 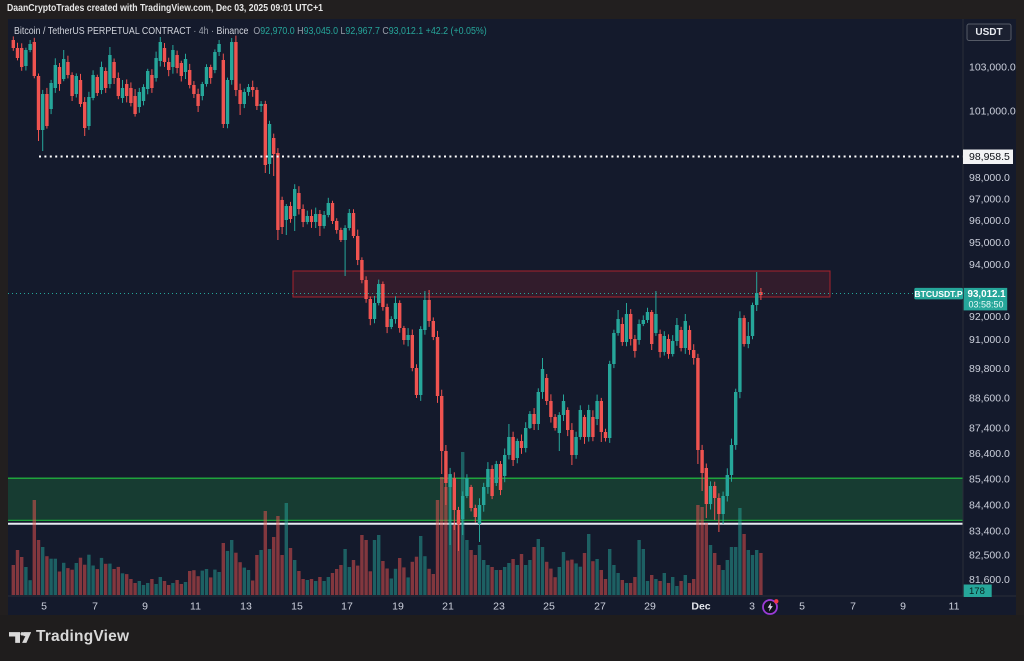 I want to click on svg-text: 81,600.0, so click(x=989, y=580).